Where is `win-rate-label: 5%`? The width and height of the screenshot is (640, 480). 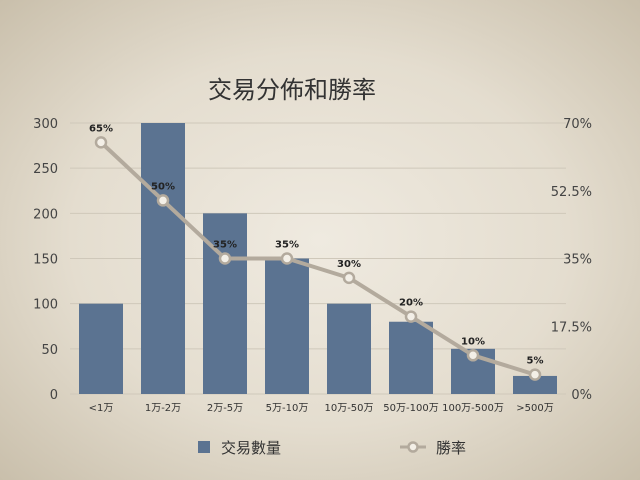 win-rate-label: 5% is located at coordinates (535, 361).